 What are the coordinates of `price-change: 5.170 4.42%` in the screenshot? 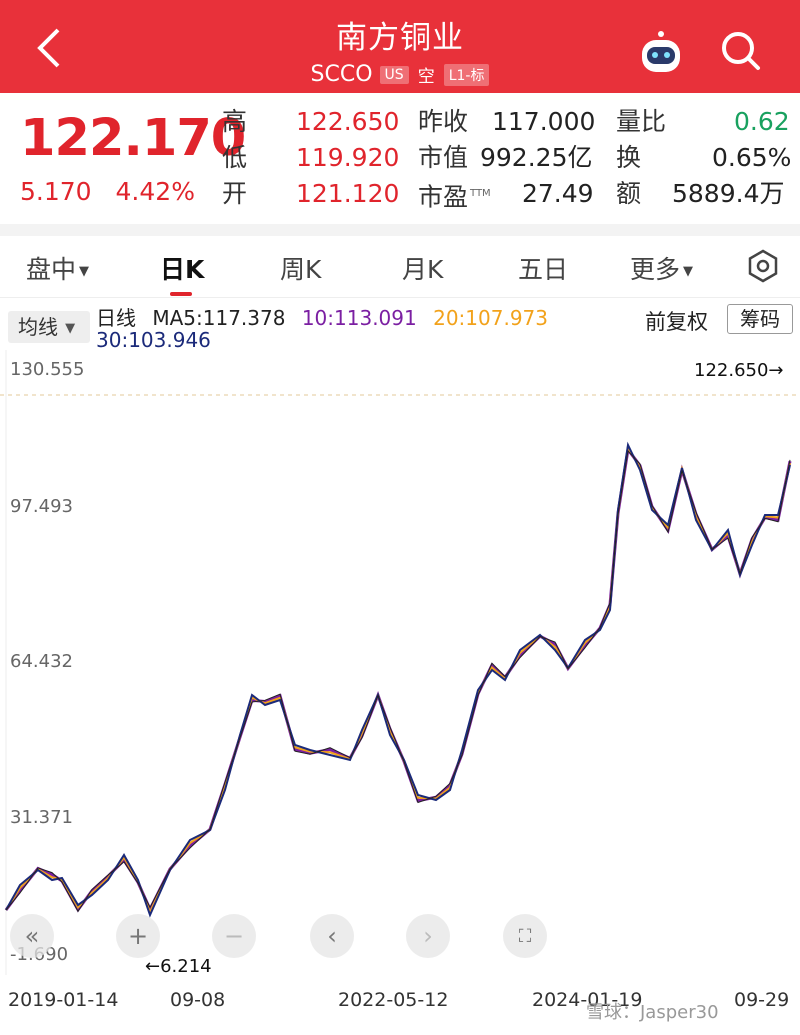 It's located at (115, 191).